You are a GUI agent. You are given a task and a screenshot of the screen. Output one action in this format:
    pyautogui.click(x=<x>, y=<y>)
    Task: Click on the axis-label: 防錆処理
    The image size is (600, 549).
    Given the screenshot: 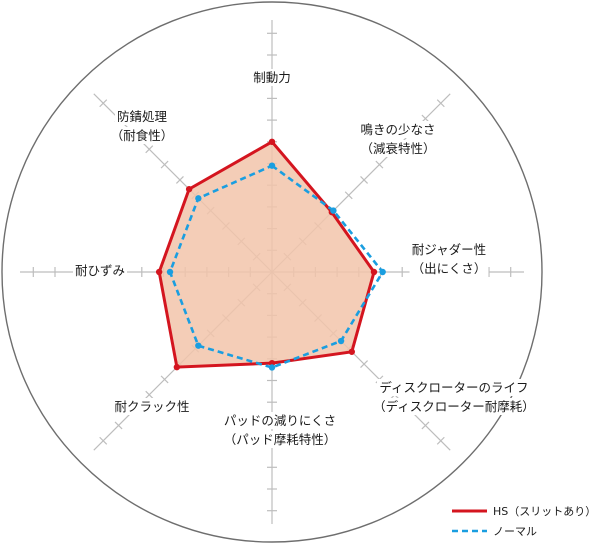 What is the action you would take?
    pyautogui.click(x=142, y=116)
    